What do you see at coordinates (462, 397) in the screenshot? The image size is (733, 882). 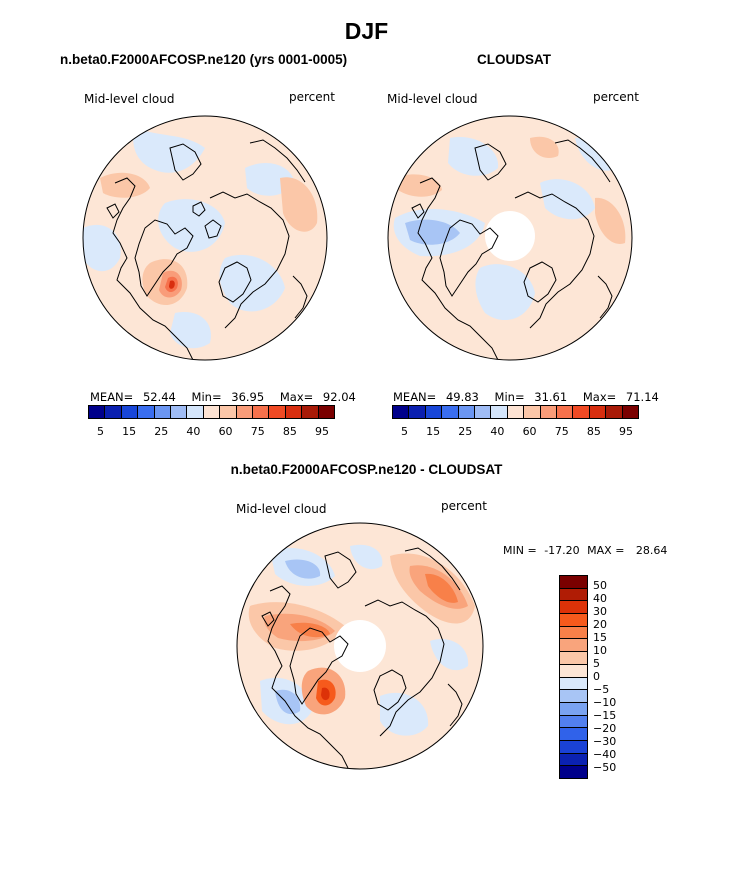 I see `obs-mean-value: 49.83` at bounding box center [462, 397].